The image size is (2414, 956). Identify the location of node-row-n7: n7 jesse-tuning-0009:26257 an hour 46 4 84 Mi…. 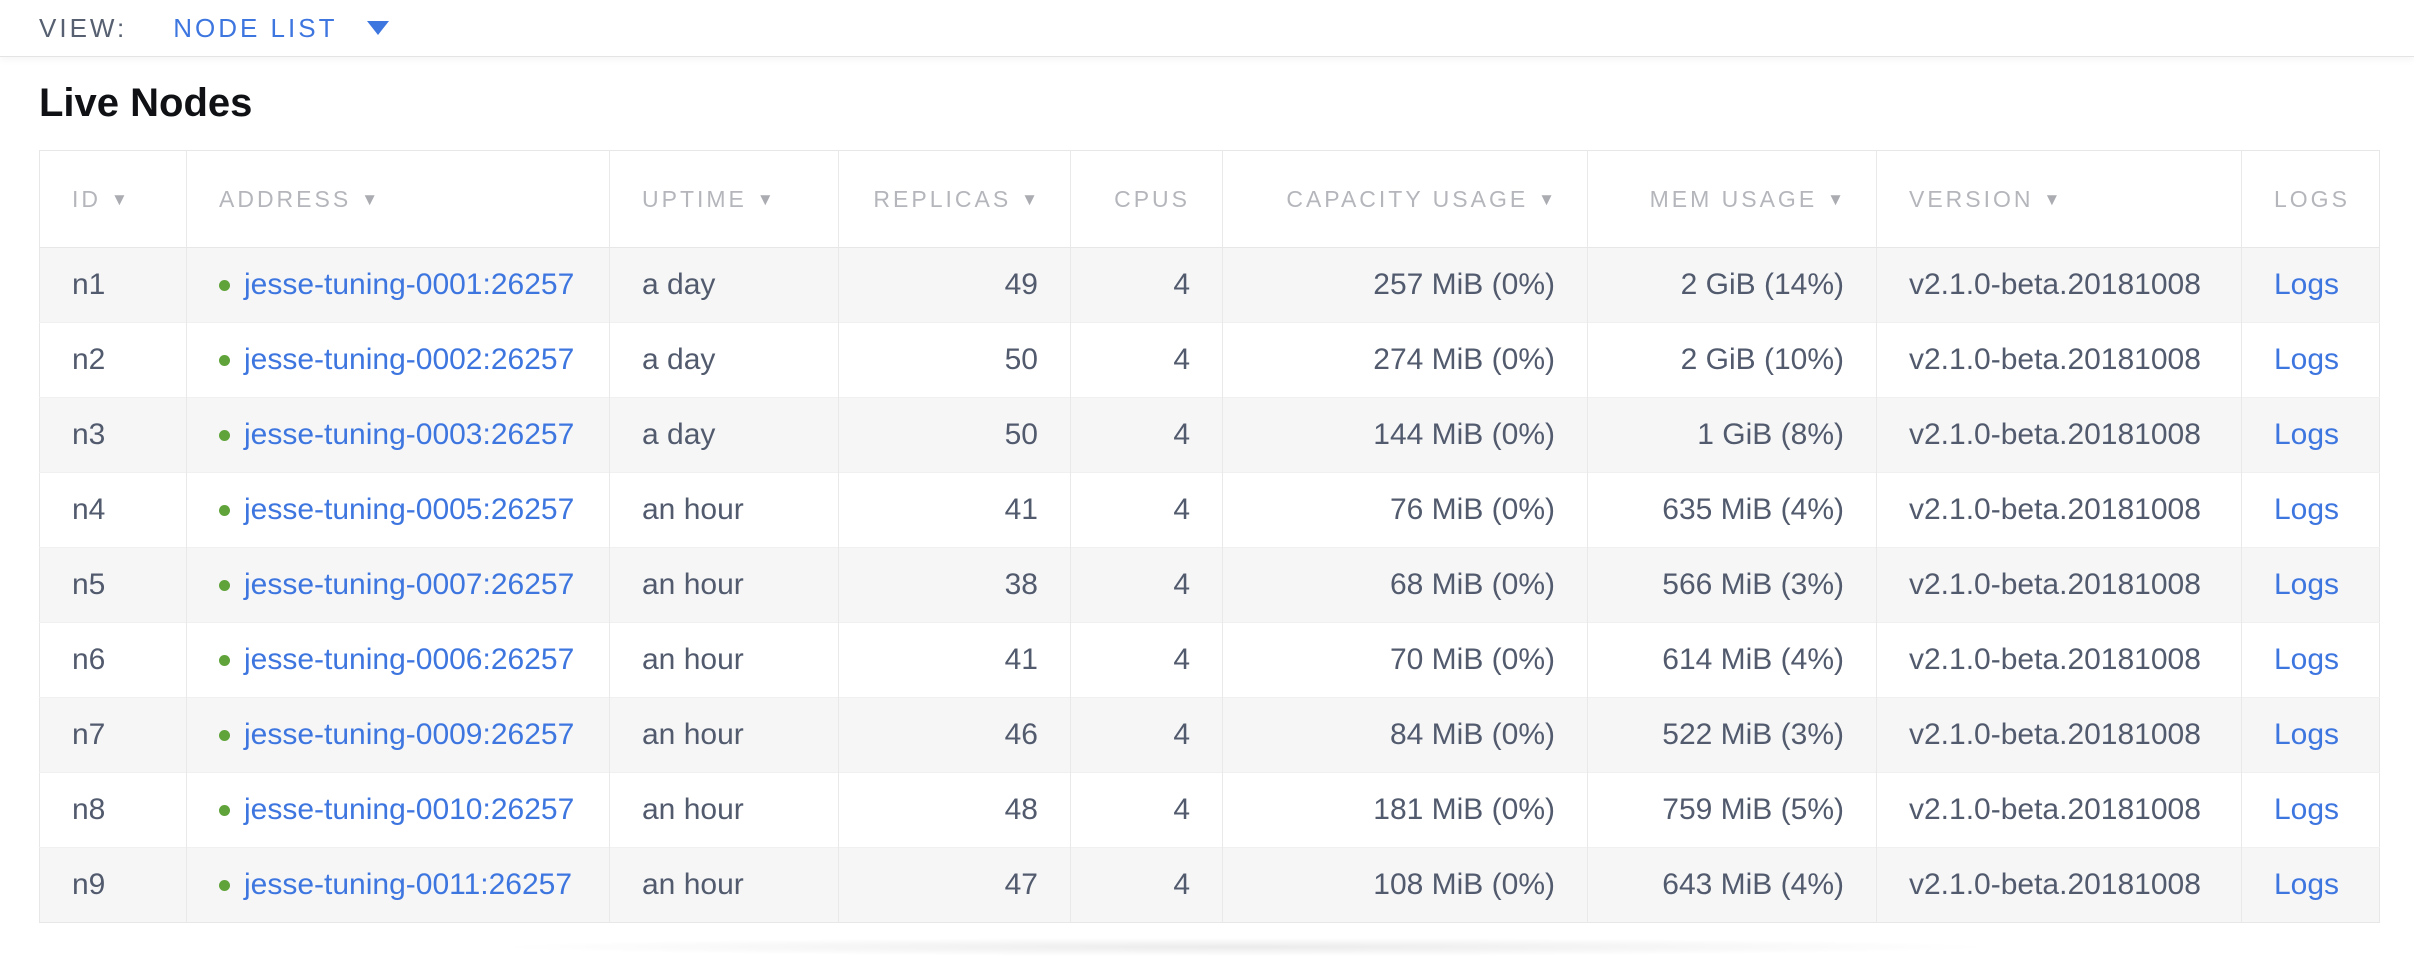
(1209, 735).